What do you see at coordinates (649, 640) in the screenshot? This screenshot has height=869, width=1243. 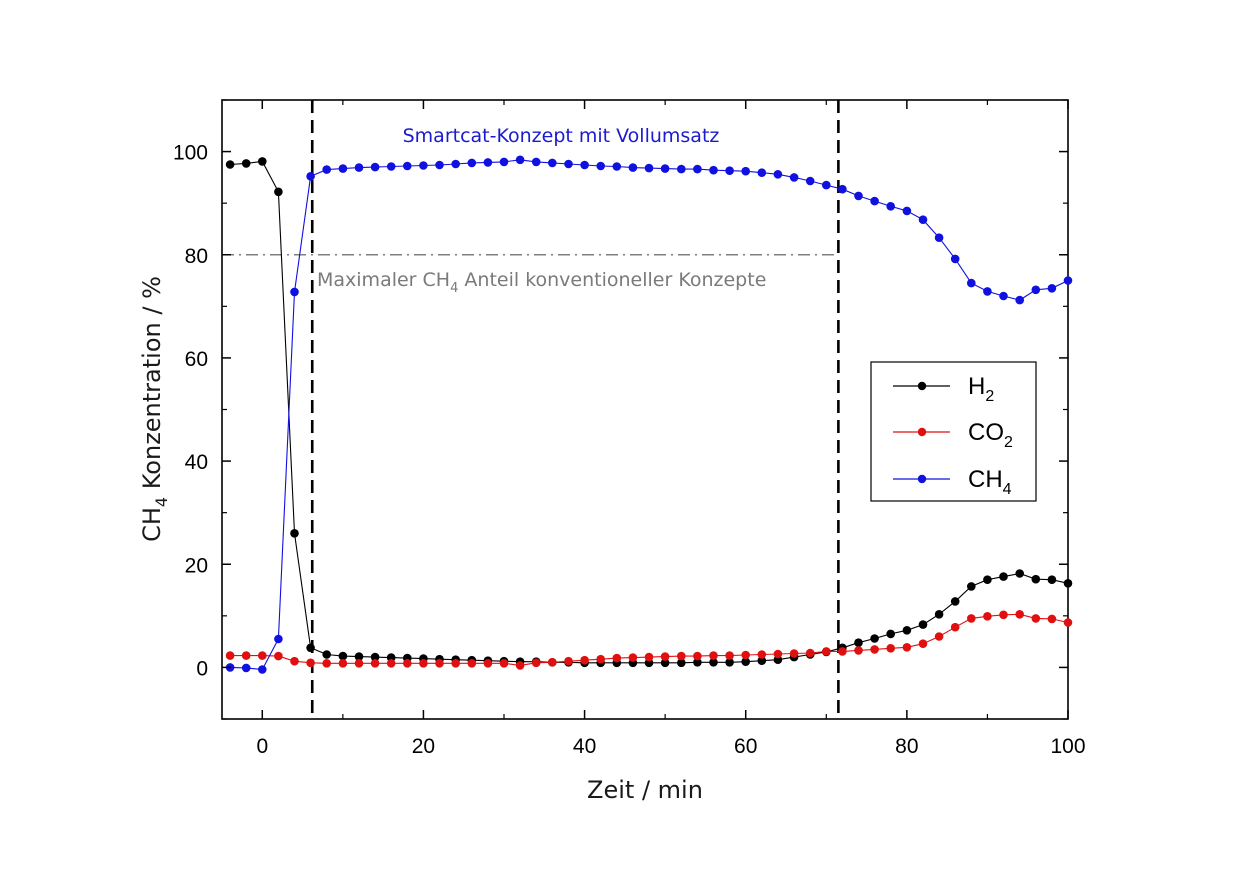 I see `series-co2` at bounding box center [649, 640].